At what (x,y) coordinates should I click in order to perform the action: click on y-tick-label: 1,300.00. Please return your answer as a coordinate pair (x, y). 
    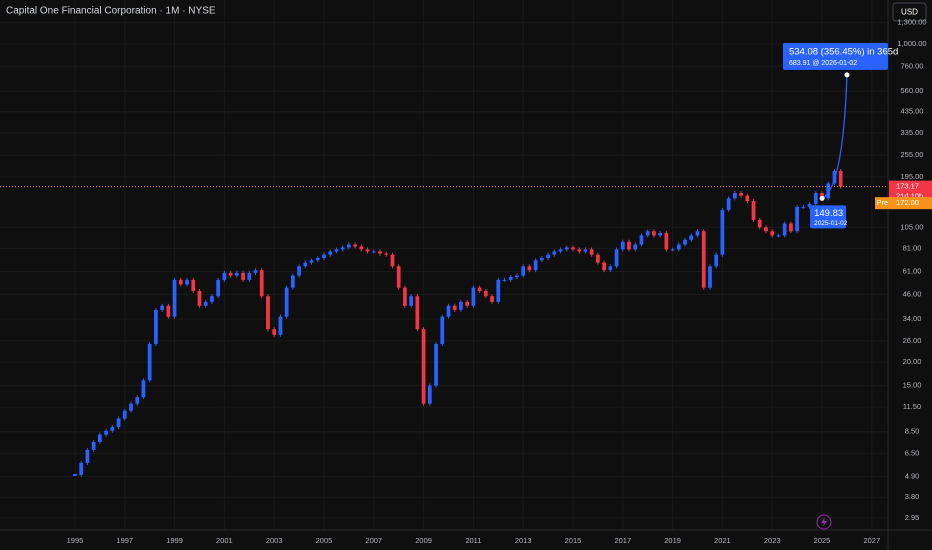
    Looking at the image, I should click on (911, 22).